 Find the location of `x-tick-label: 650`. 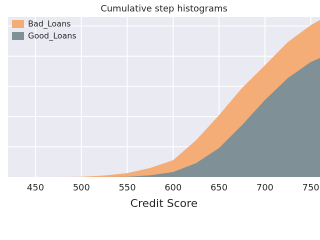

x-tick-label: 650 is located at coordinates (218, 189).